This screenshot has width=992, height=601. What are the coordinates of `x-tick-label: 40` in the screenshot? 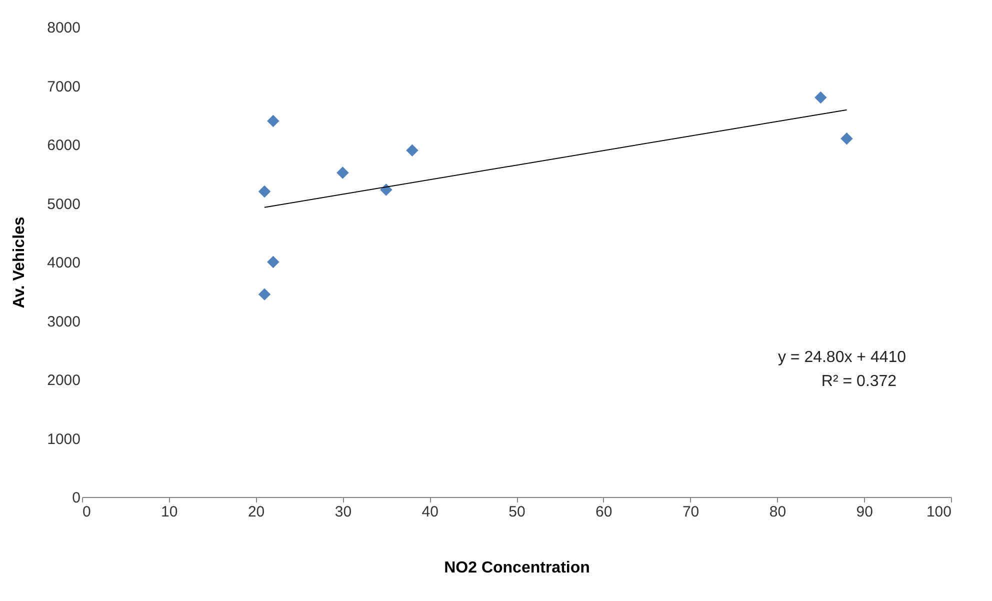 It's located at (430, 512).